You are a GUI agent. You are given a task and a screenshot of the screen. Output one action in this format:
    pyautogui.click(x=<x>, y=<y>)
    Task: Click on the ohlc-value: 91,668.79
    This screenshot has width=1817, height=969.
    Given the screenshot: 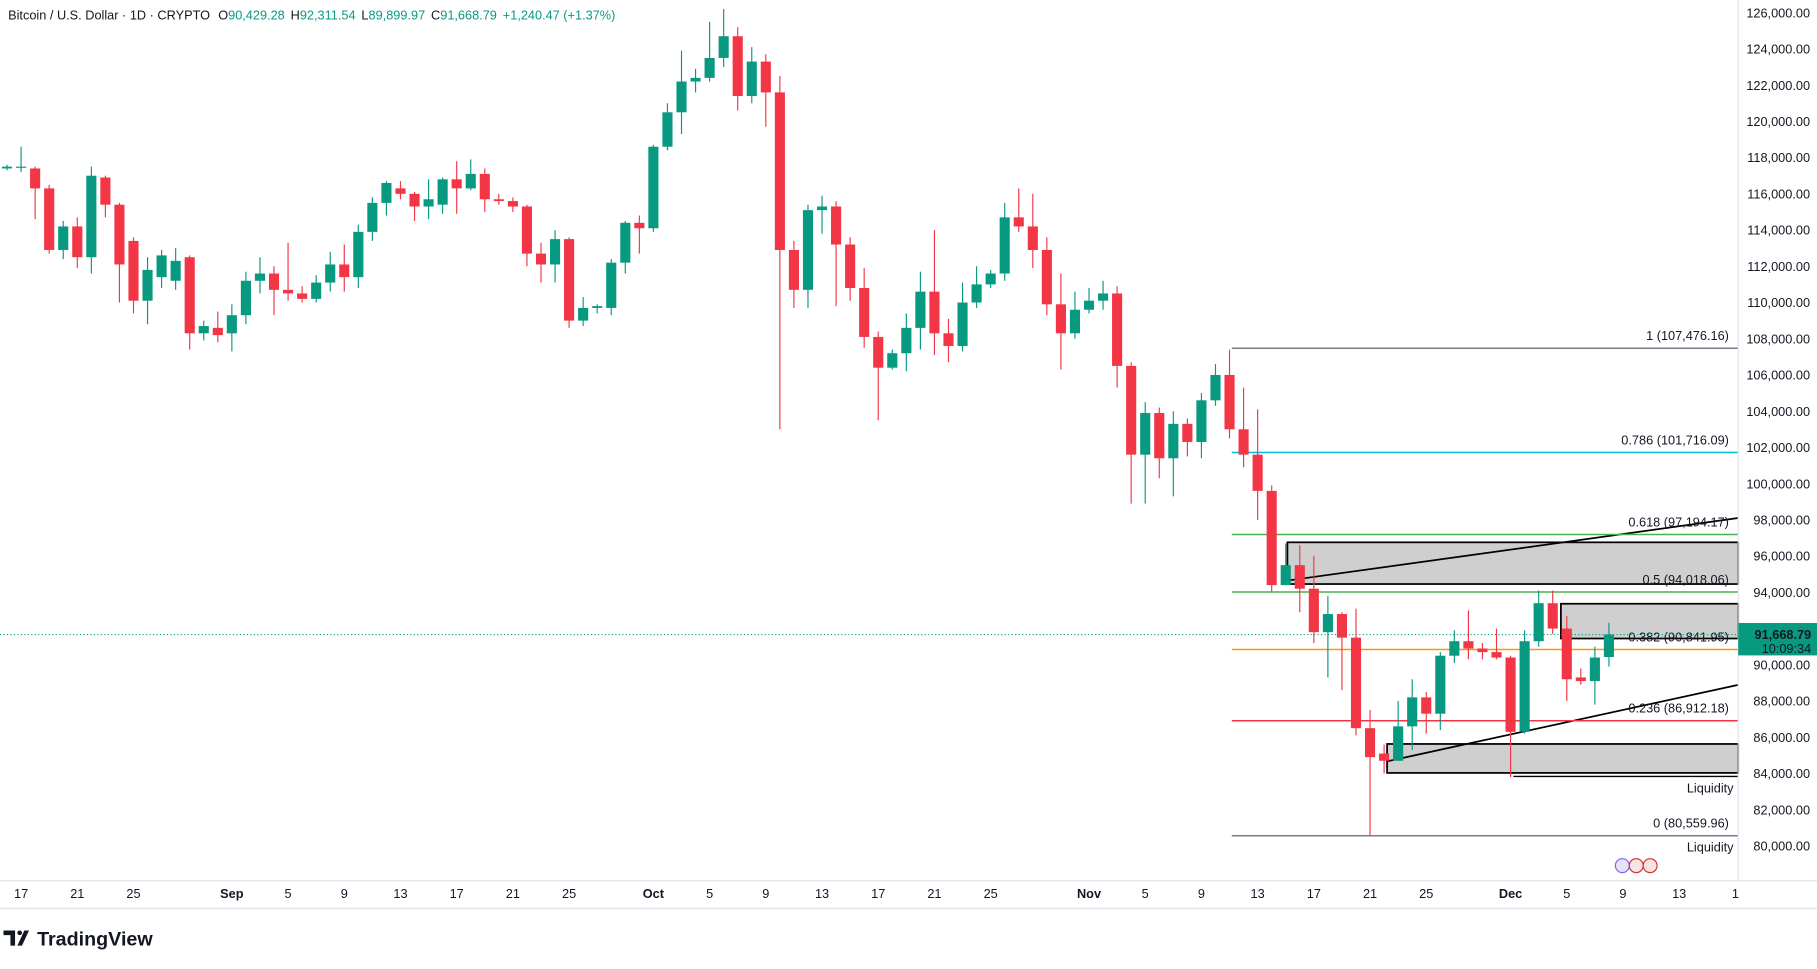 What is the action you would take?
    pyautogui.click(x=468, y=15)
    